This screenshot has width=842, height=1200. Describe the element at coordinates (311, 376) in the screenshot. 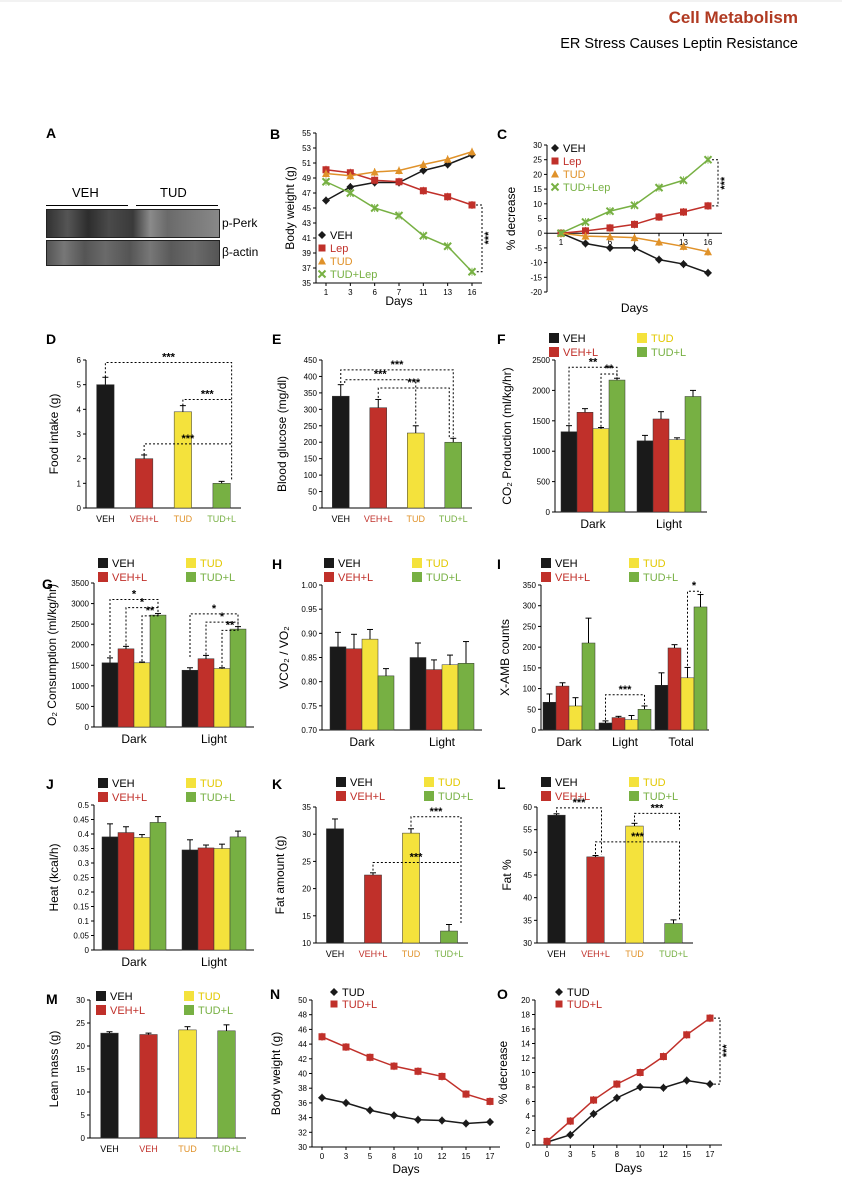

I see `y-tick-label: 400` at that location.